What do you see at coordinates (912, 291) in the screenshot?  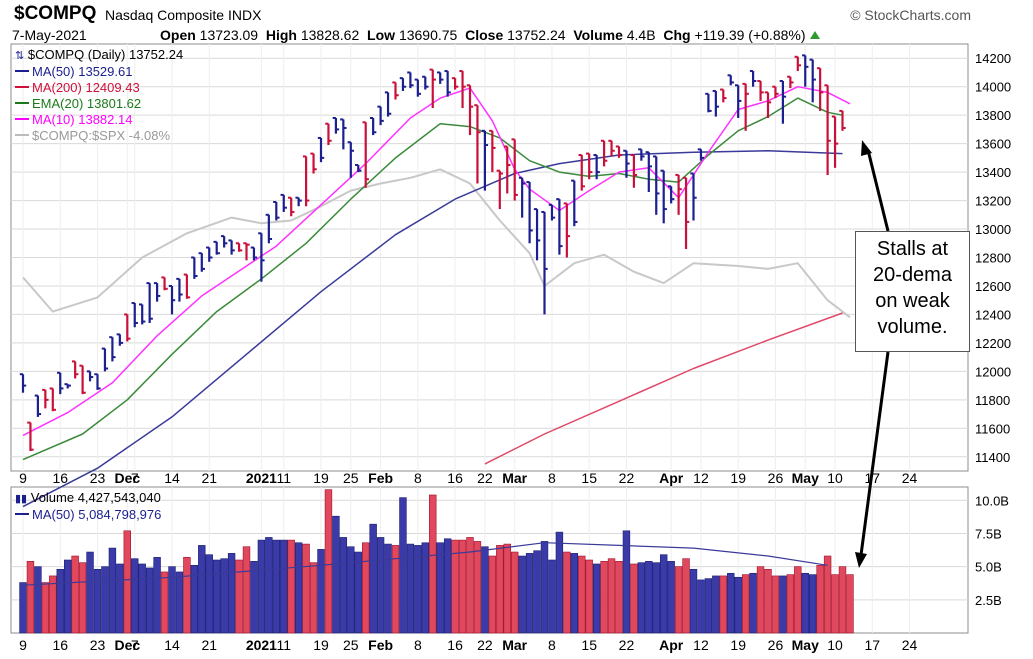 I see `annotation-callout: Stalls at 20-dema on weak volume.` at bounding box center [912, 291].